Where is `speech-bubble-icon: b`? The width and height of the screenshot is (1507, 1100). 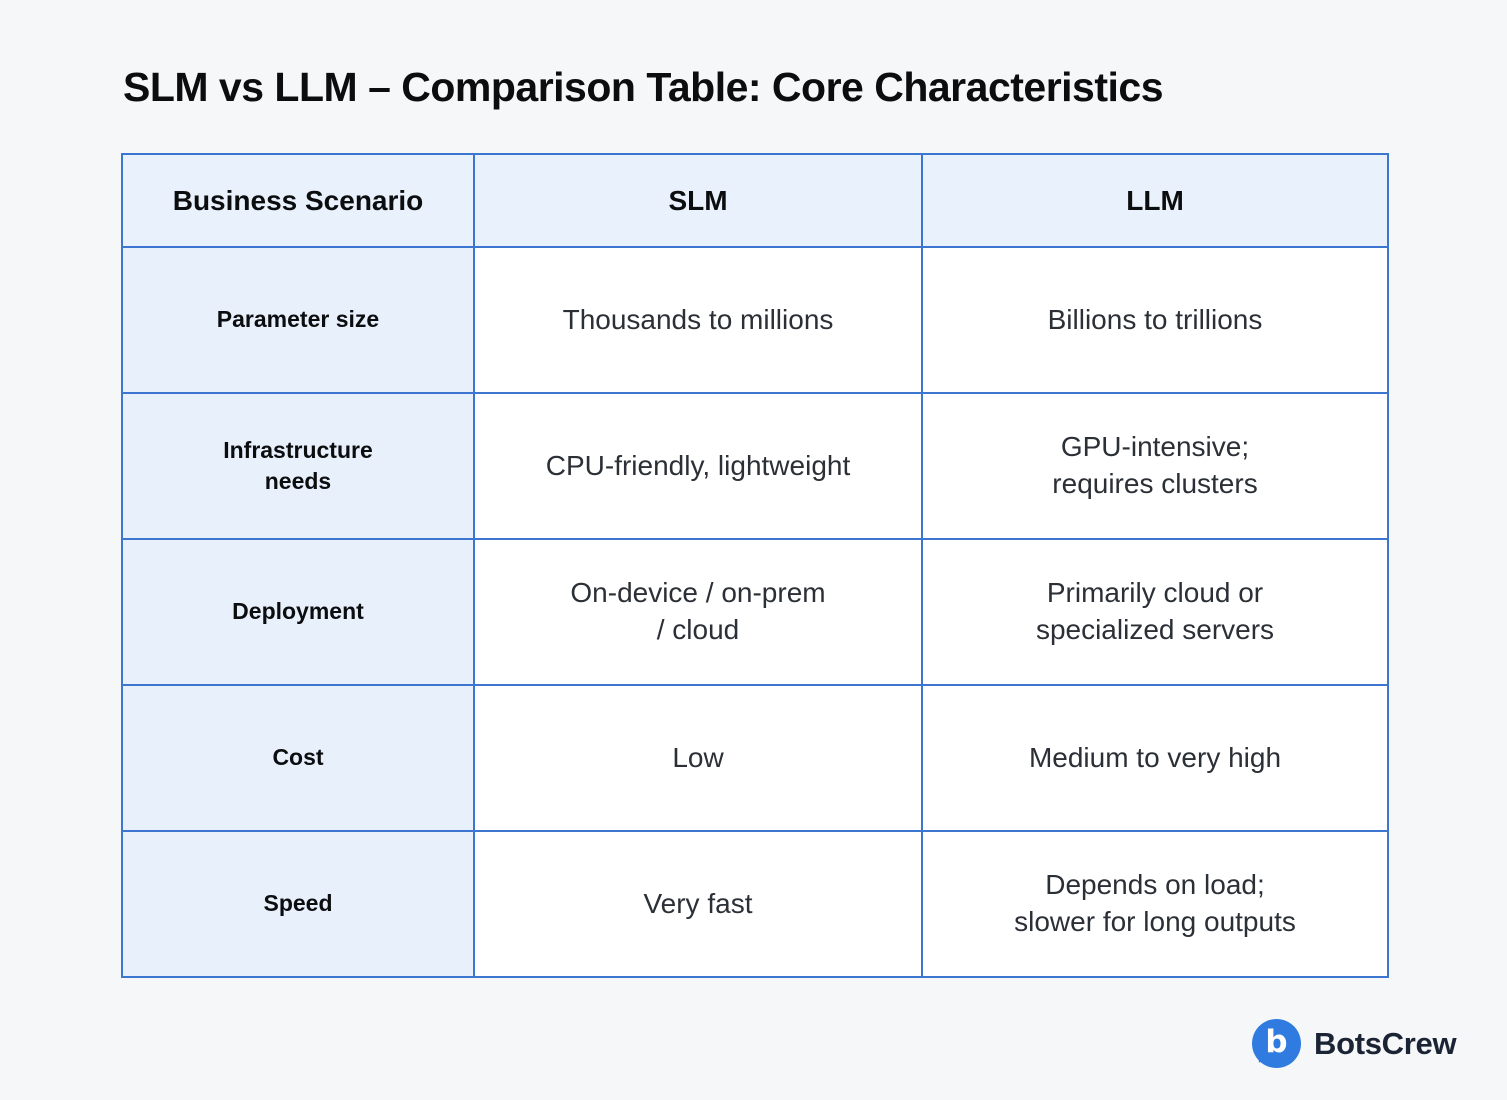 speech-bubble-icon: b is located at coordinates (1276, 1043).